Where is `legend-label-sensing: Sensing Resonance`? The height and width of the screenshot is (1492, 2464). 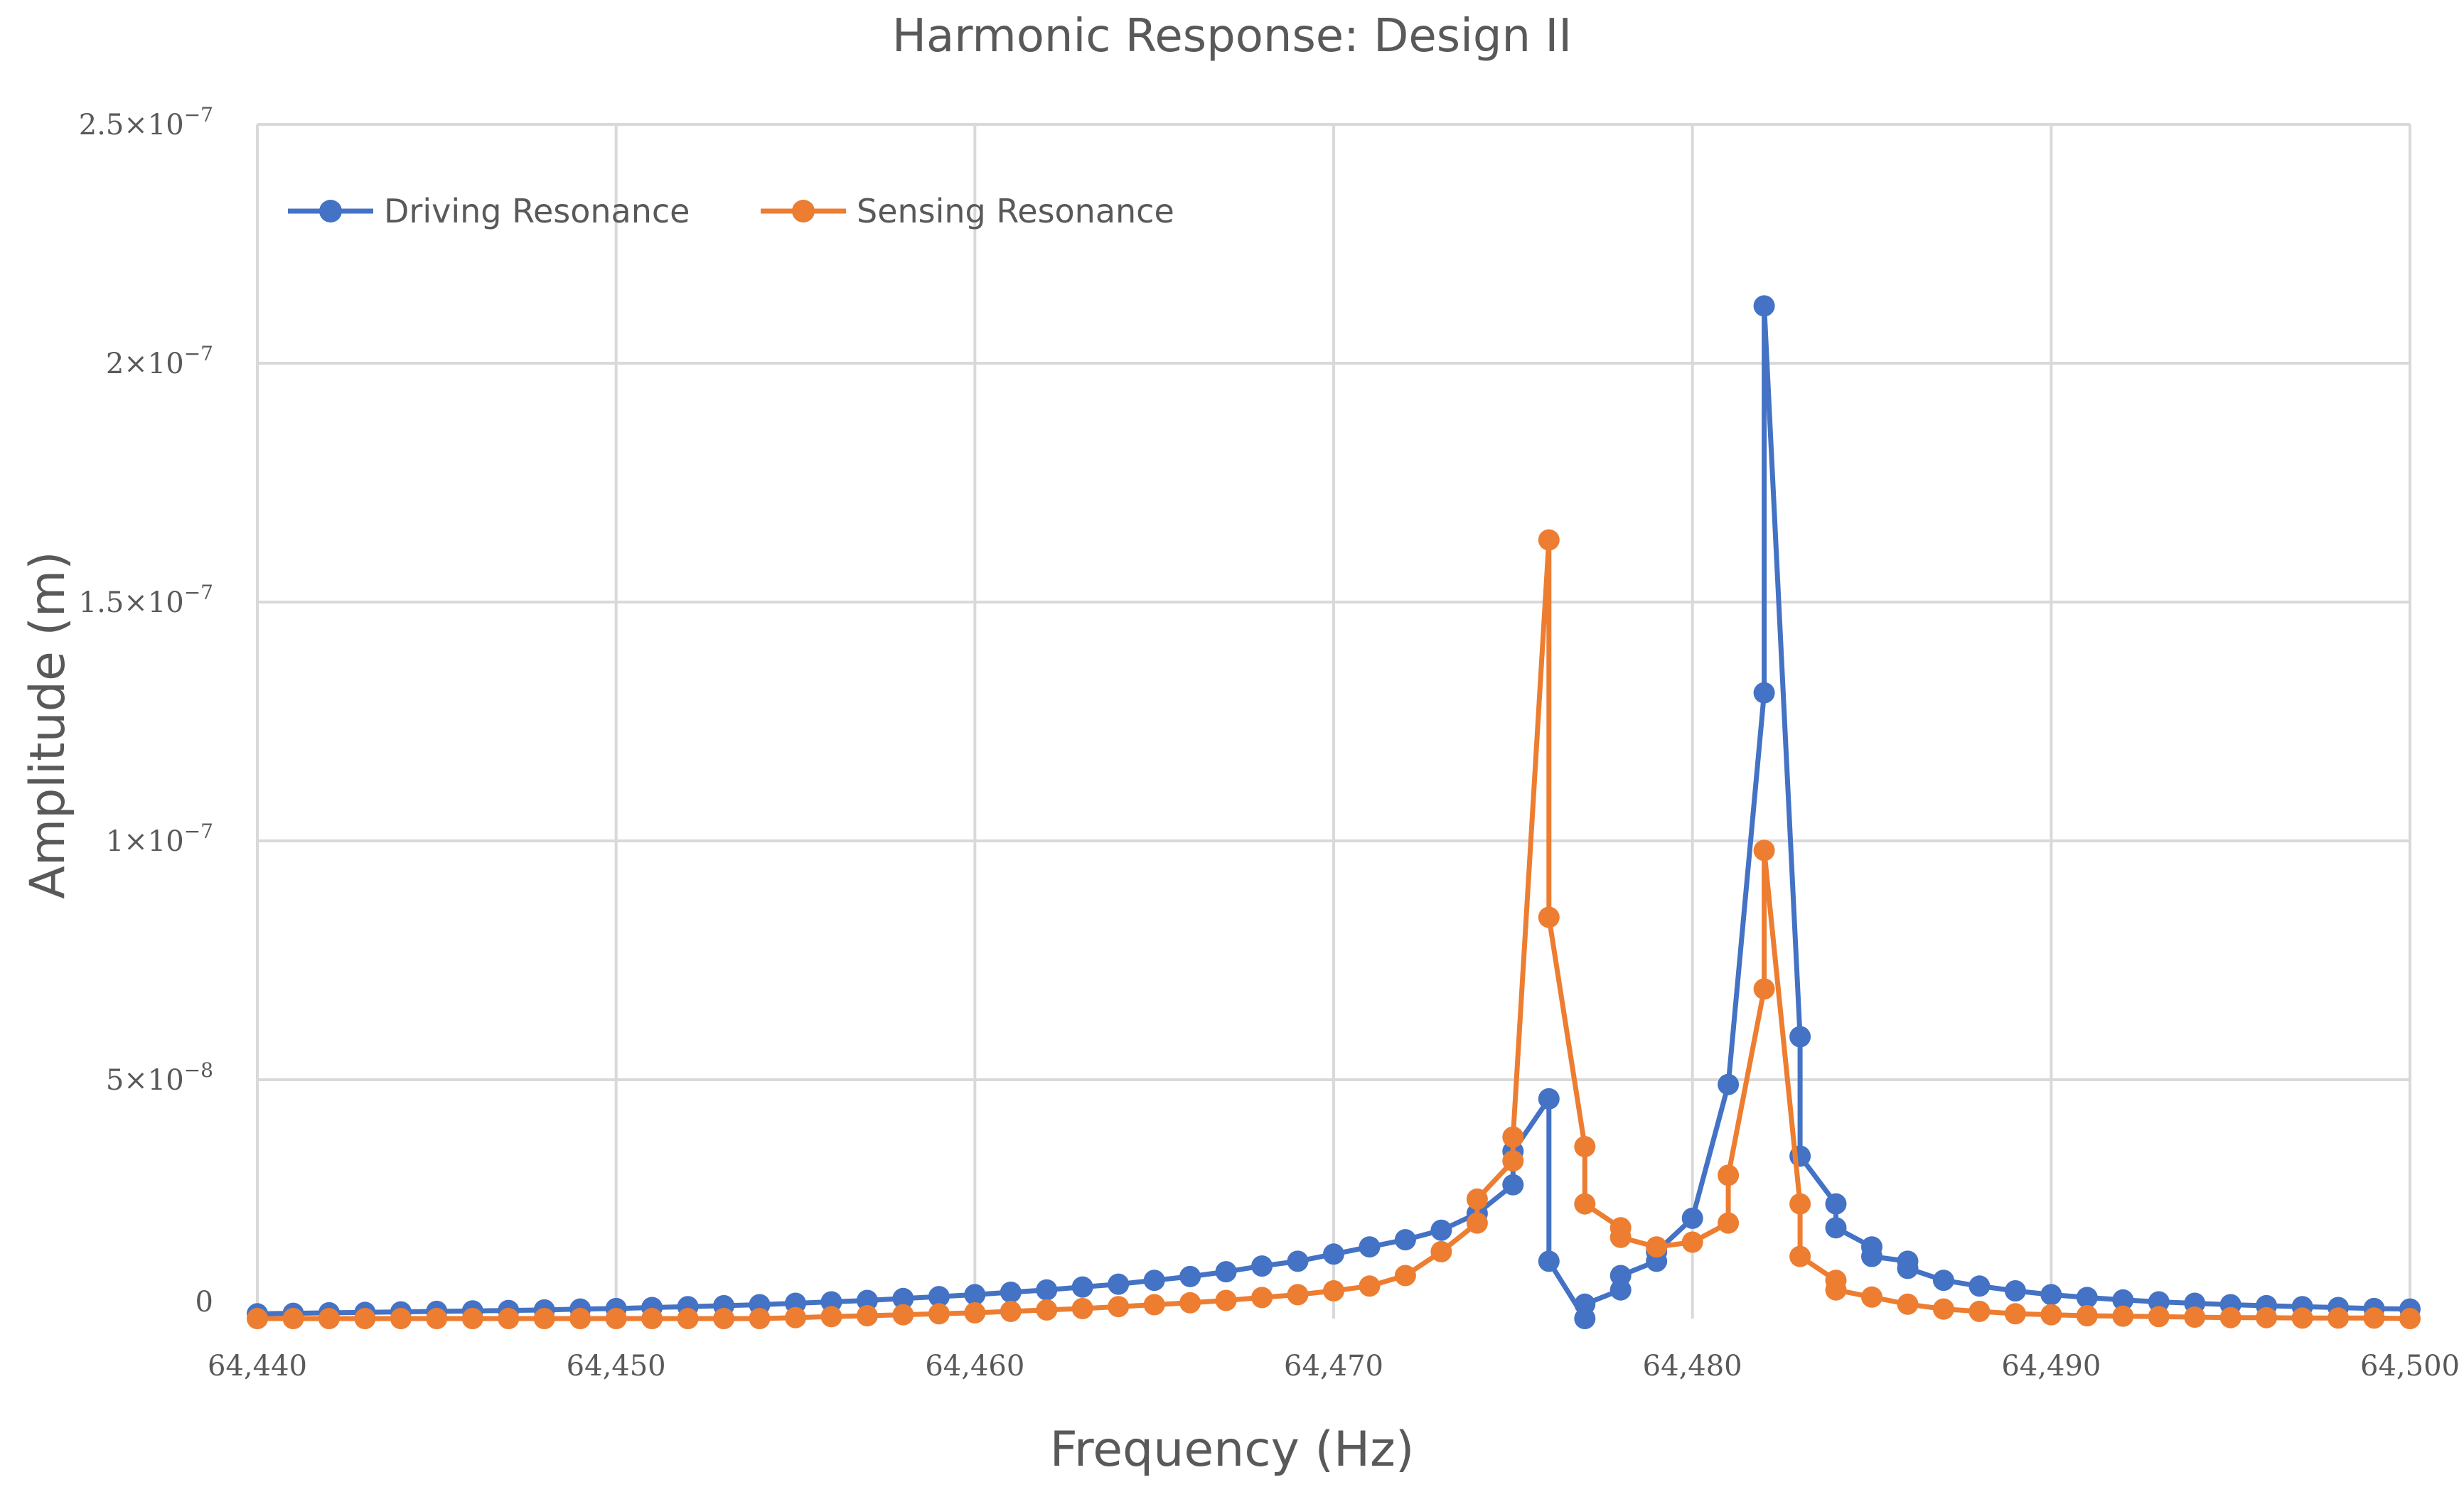 legend-label-sensing: Sensing Resonance is located at coordinates (1015, 211).